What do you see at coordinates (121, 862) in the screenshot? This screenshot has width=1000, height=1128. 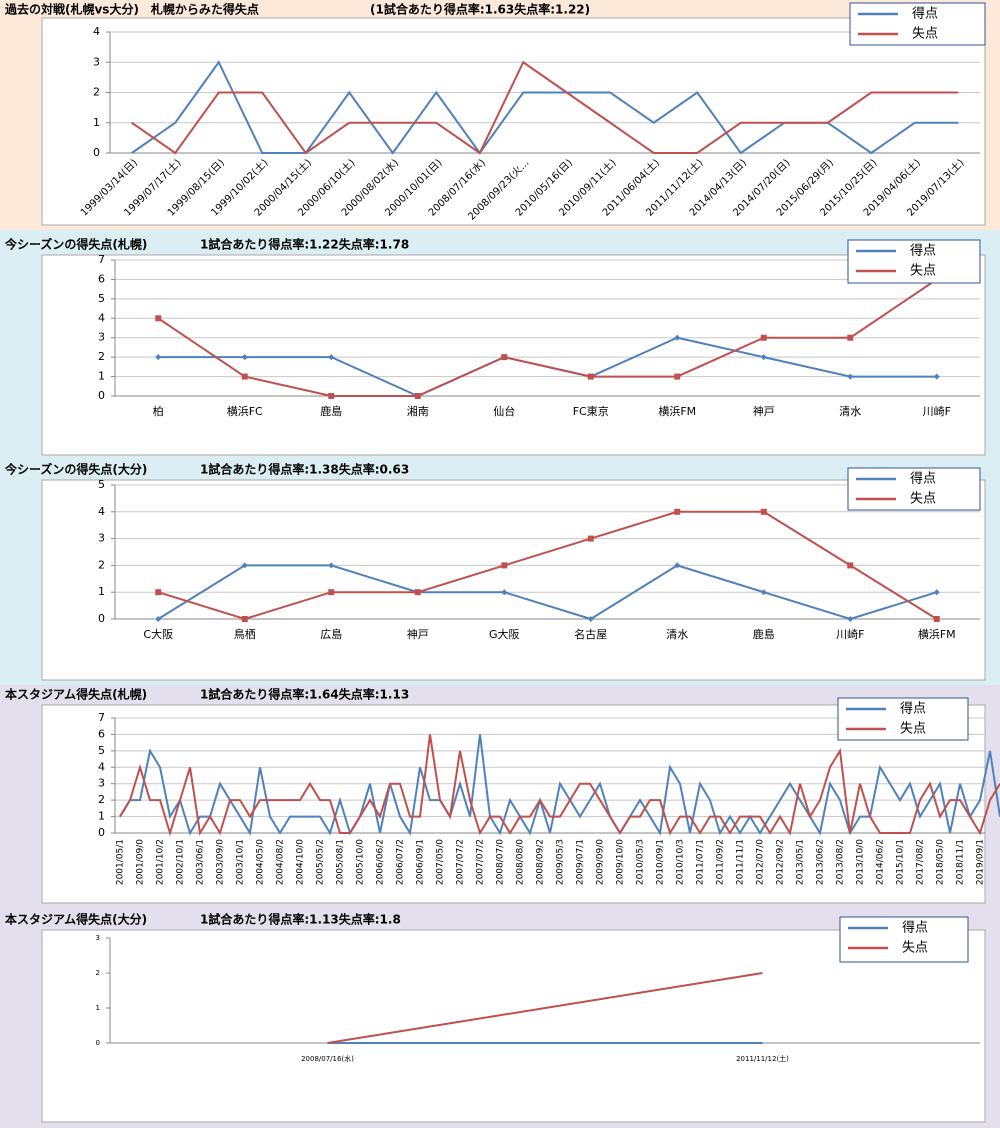 I see `x-tick-label: 2001/05/1` at bounding box center [121, 862].